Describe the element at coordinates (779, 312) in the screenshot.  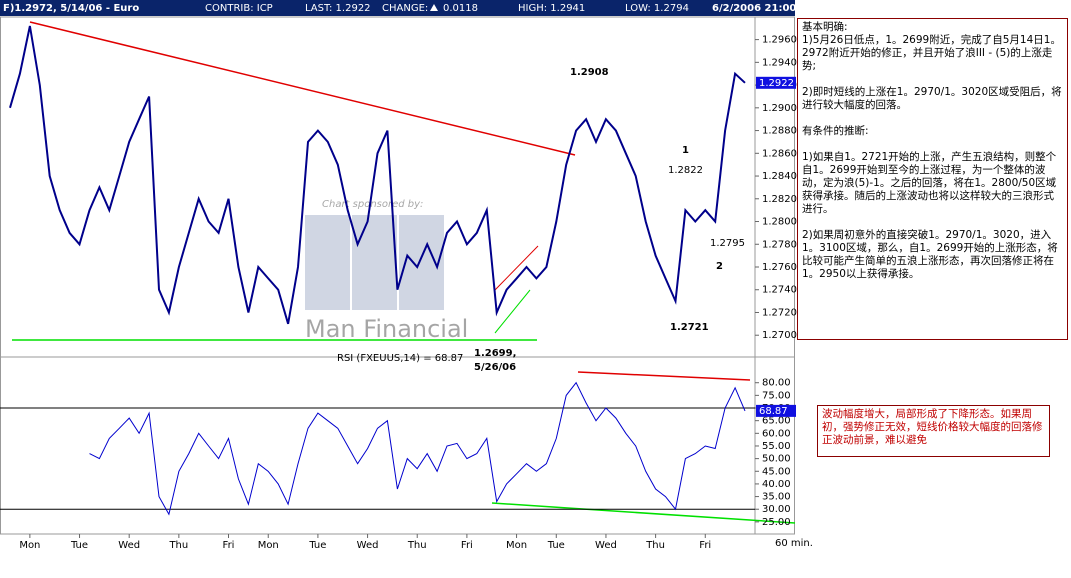
I see `y-tick-label: 1.2720` at that location.